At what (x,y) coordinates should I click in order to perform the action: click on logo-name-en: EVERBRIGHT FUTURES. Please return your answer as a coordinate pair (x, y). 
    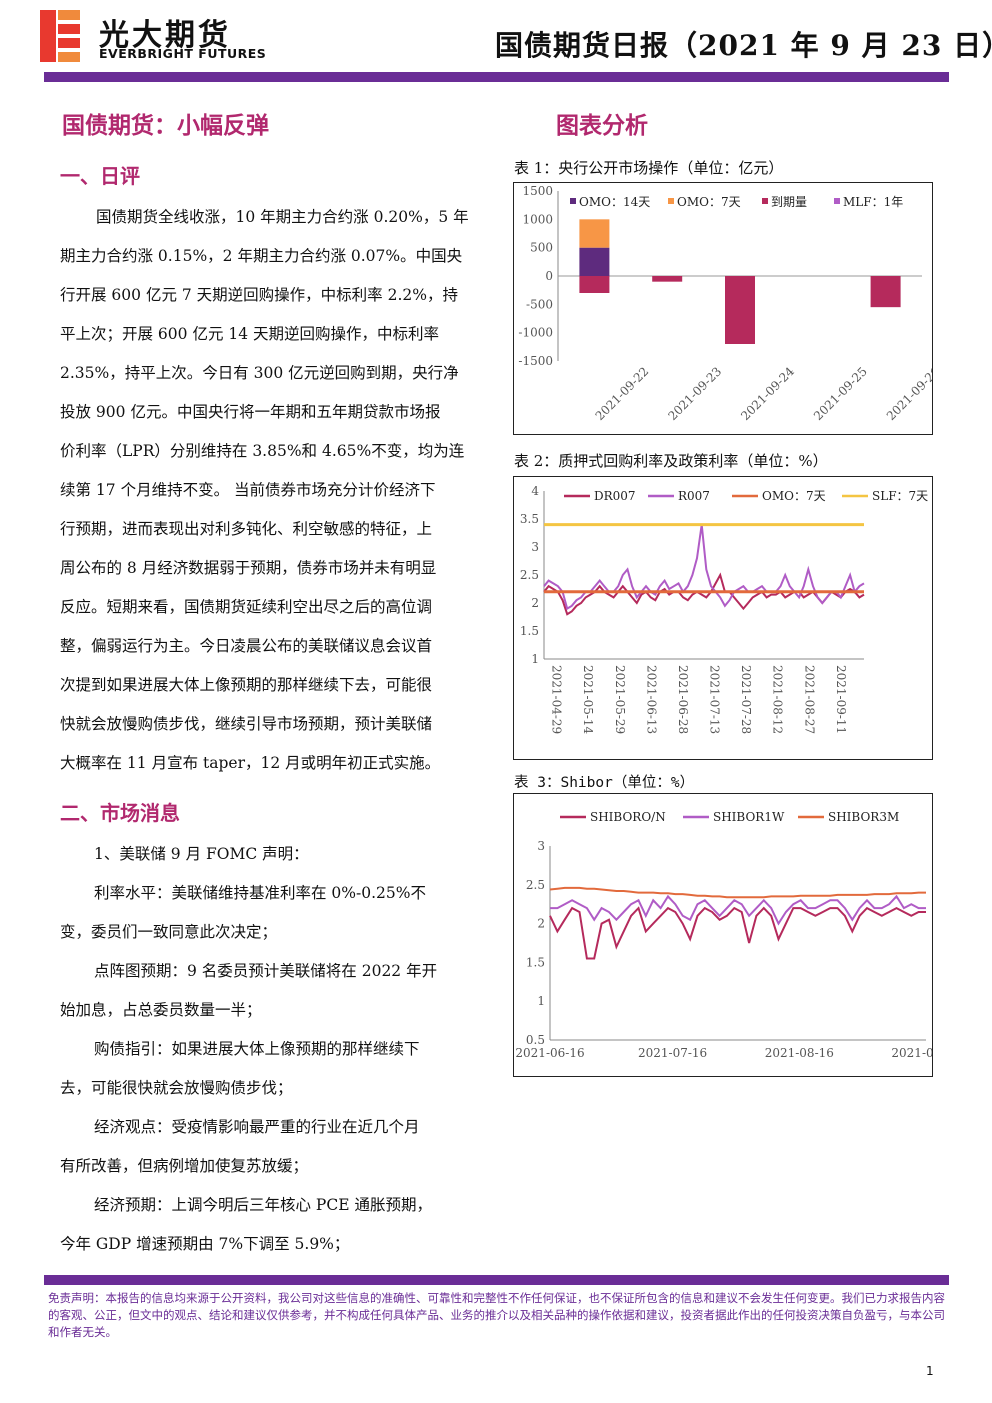
    Looking at the image, I should click on (183, 53).